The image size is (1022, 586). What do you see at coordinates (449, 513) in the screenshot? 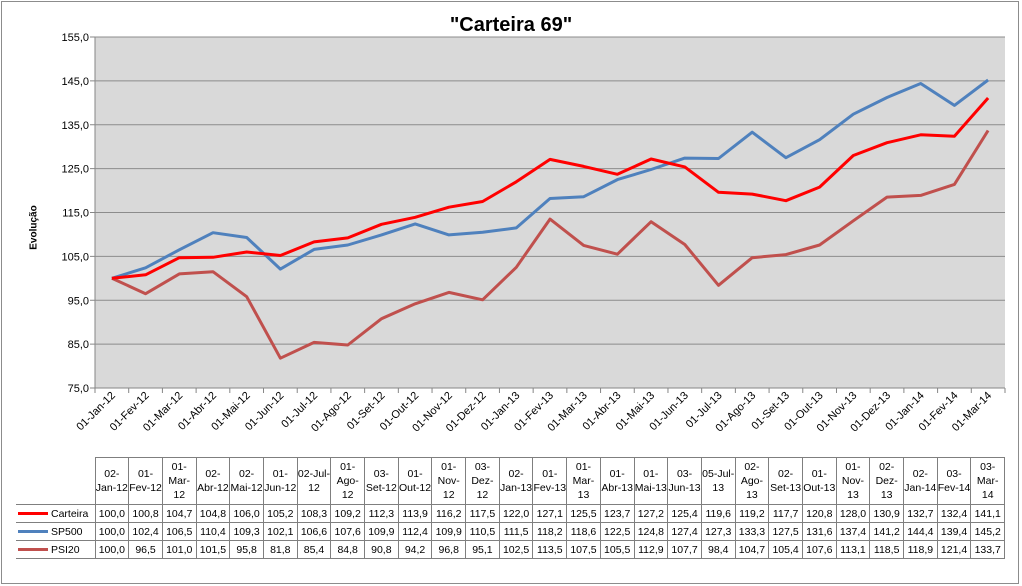
I see `table-cell: 116,2` at bounding box center [449, 513].